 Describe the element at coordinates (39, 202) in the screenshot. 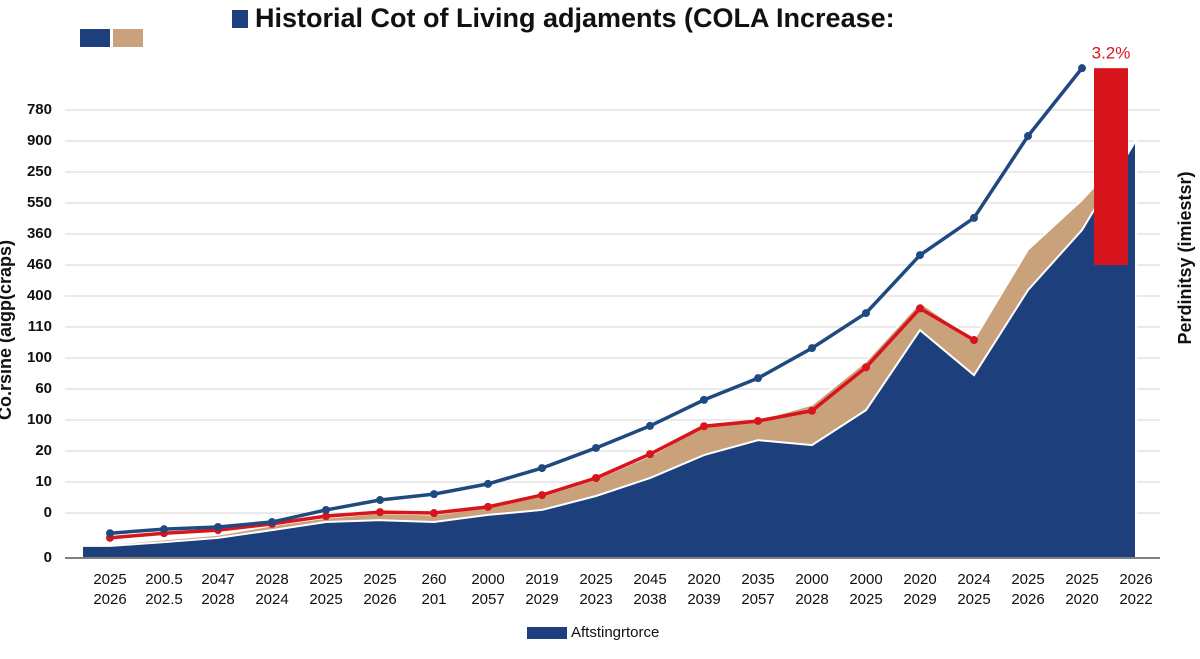

I see `y-tick-label: 550` at that location.